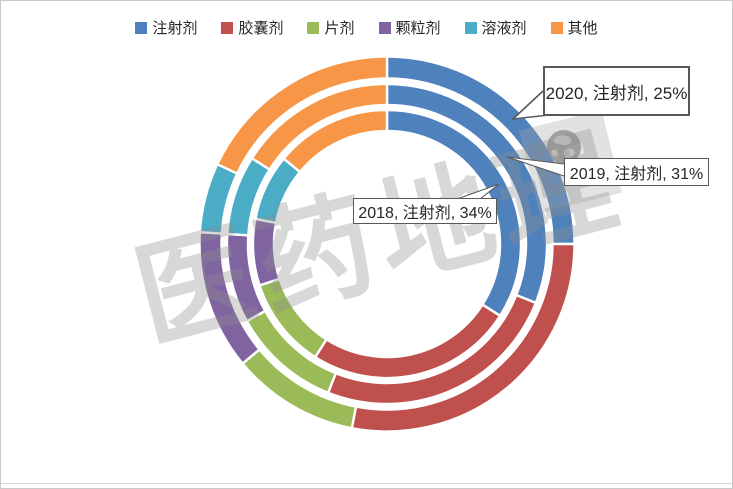 The height and width of the screenshot is (489, 733). I want to click on legend-item-label: 溶液剂, so click(504, 28).